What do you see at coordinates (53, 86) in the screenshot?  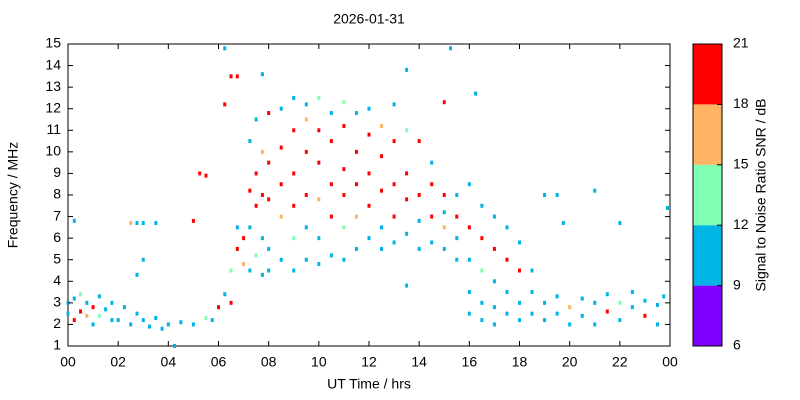 I see `y-tick-label: 13` at bounding box center [53, 86].